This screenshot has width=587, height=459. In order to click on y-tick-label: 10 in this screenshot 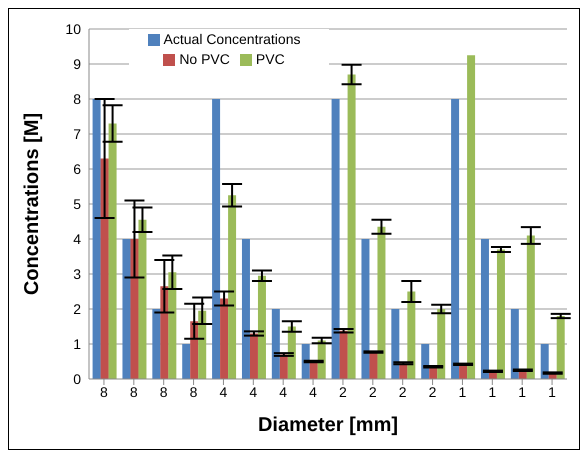, I will do `click(73, 28)`.